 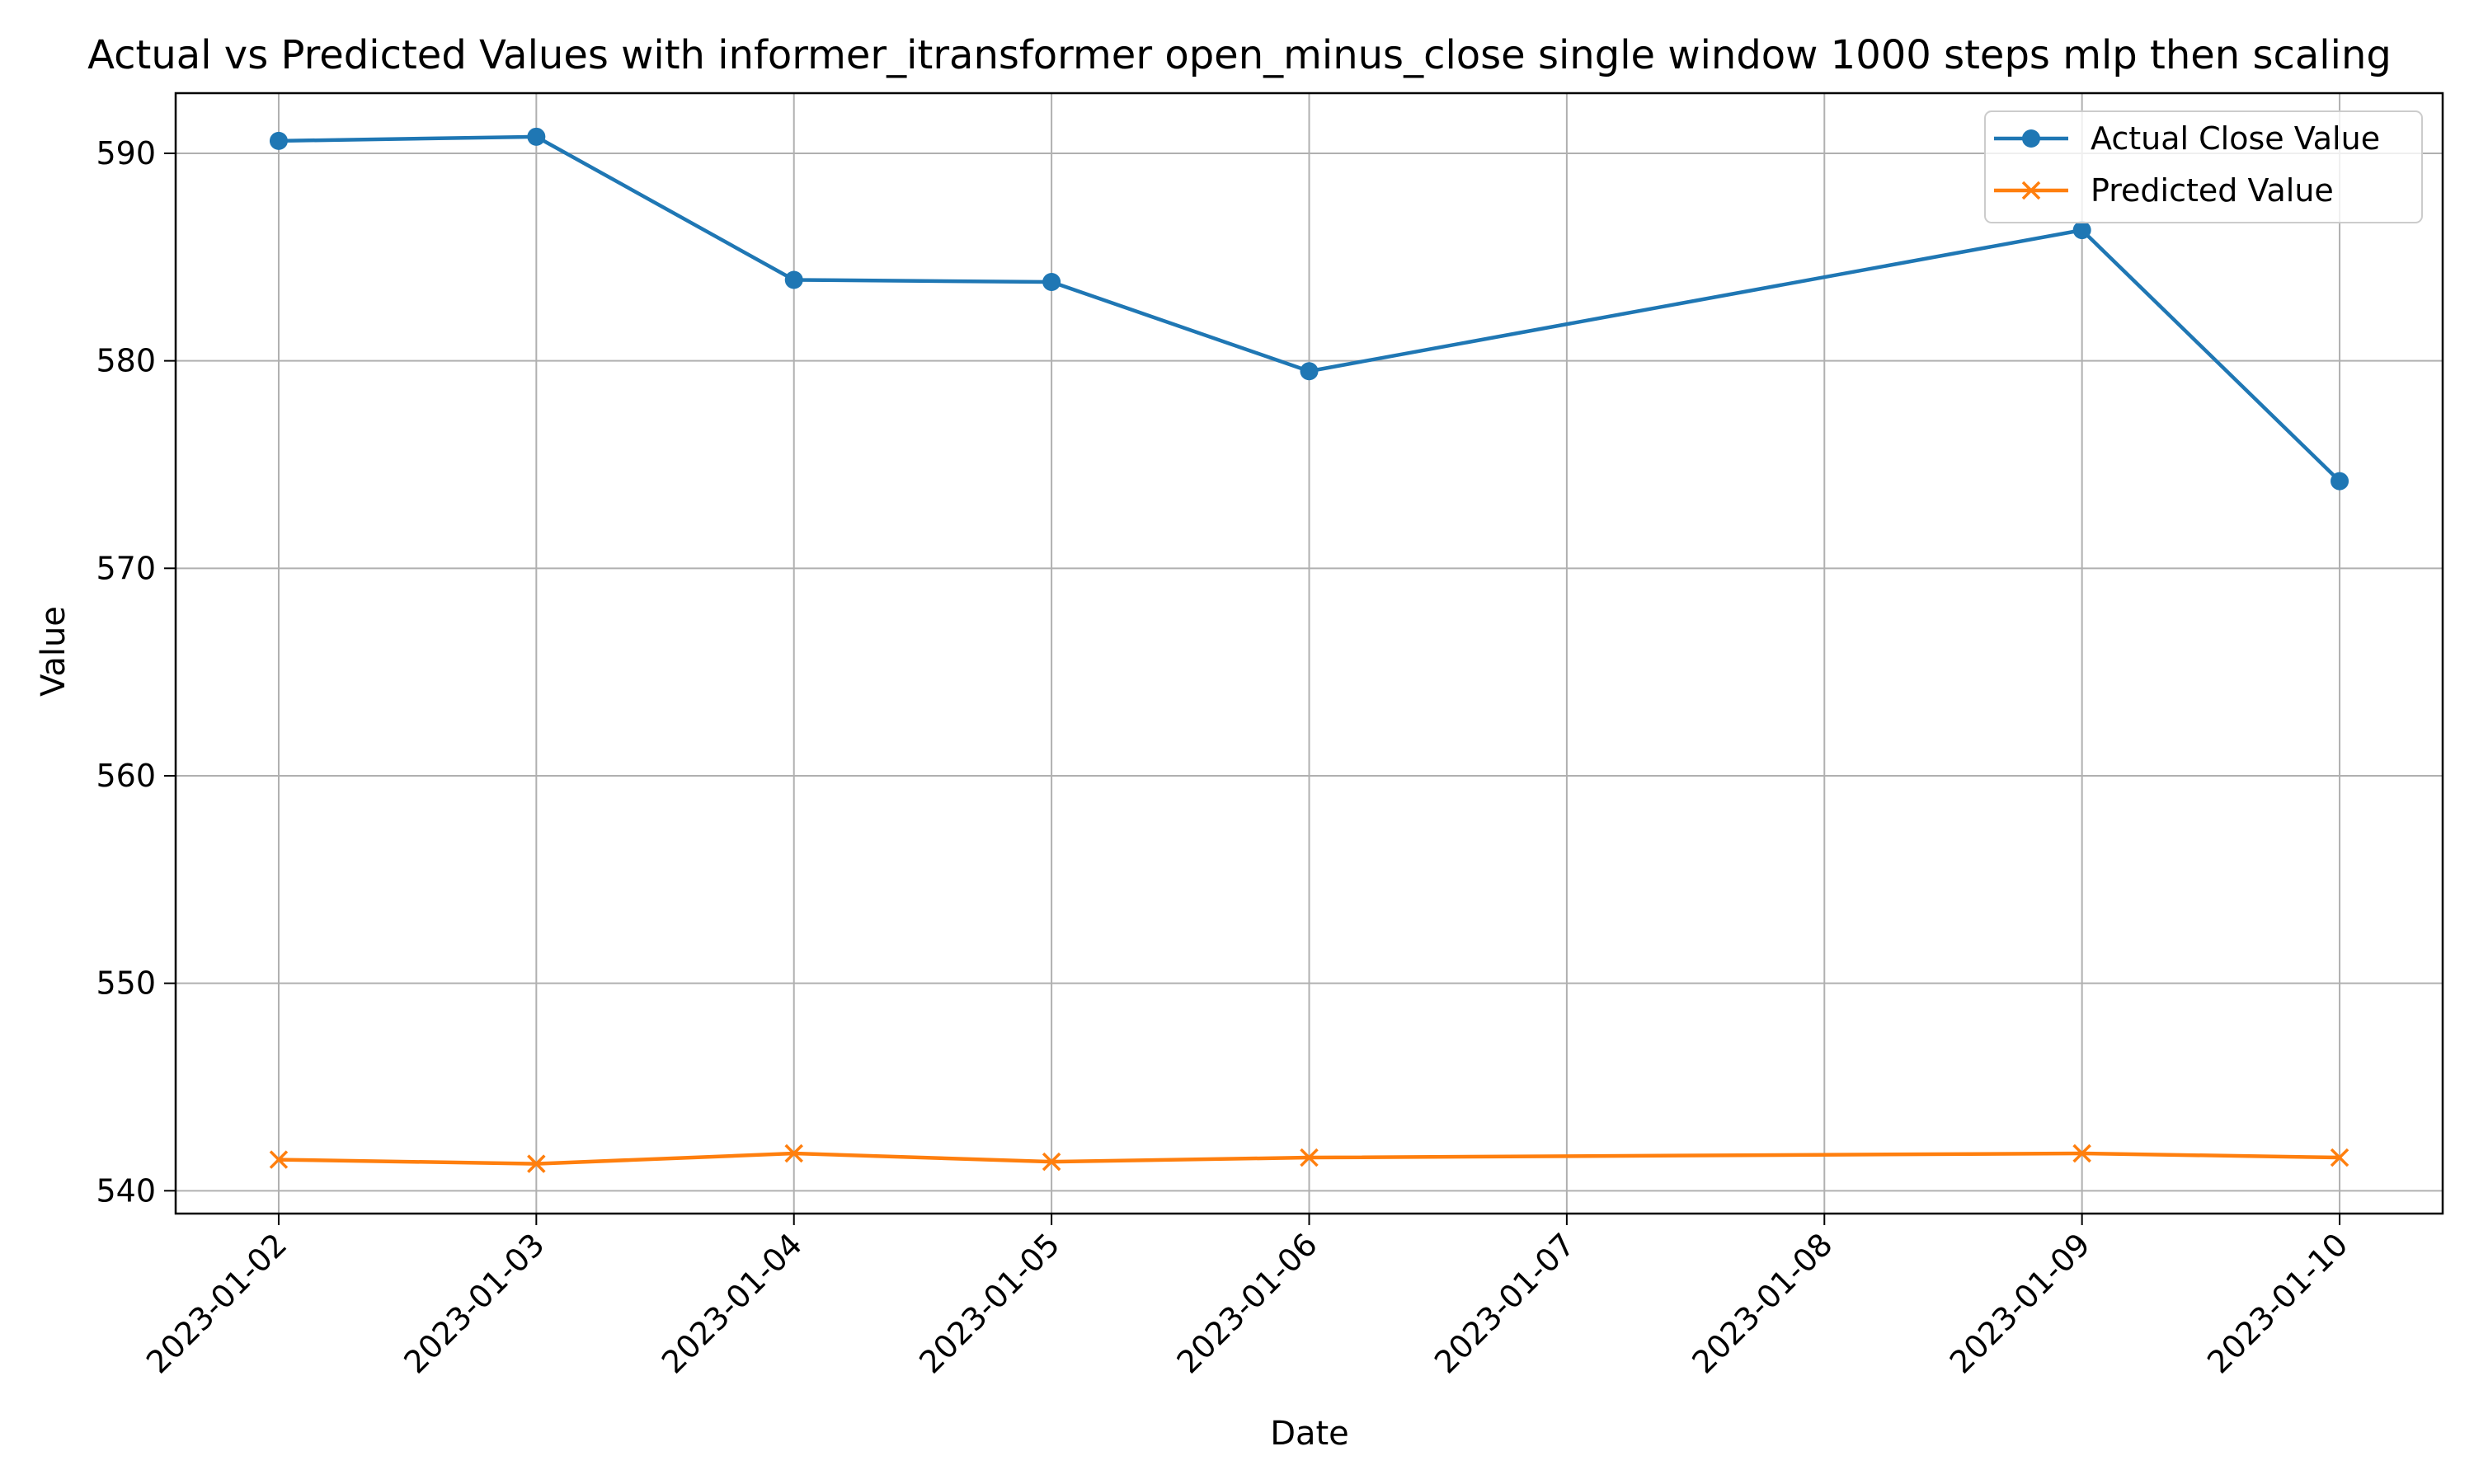 I want to click on legend-items: Actual Close Value Predicted Value, so click(x=2187, y=164).